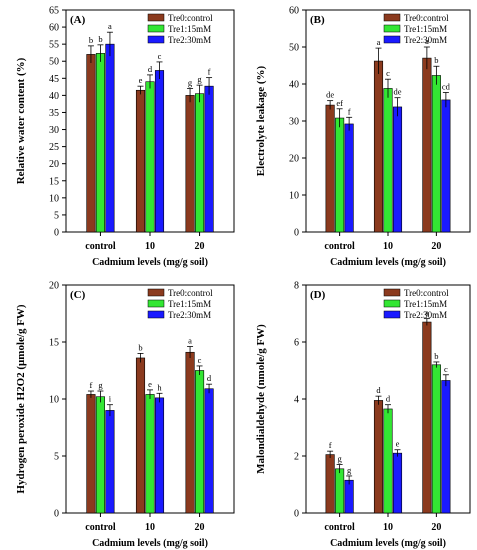  I want to click on y-tick-label: 40, so click(54, 96).